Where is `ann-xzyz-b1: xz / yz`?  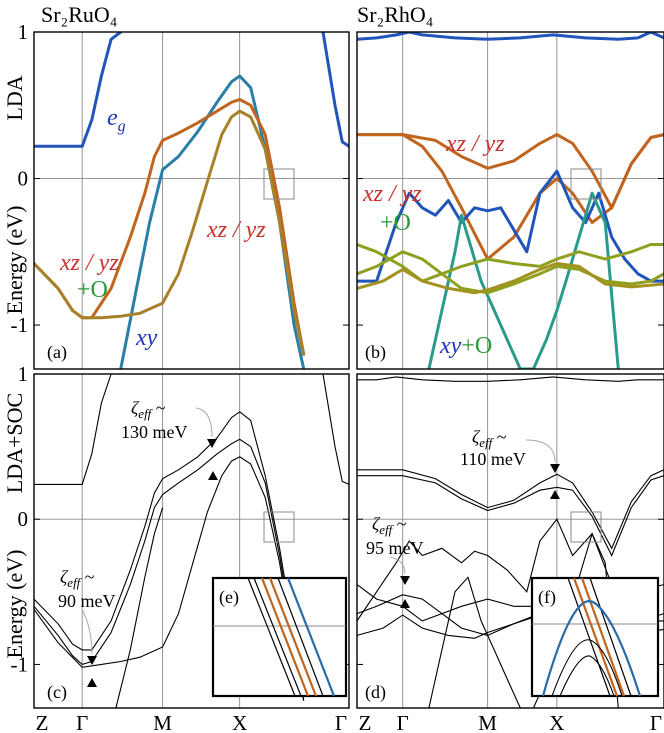
ann-xzyz-b1: xz / yz is located at coordinates (475, 144).